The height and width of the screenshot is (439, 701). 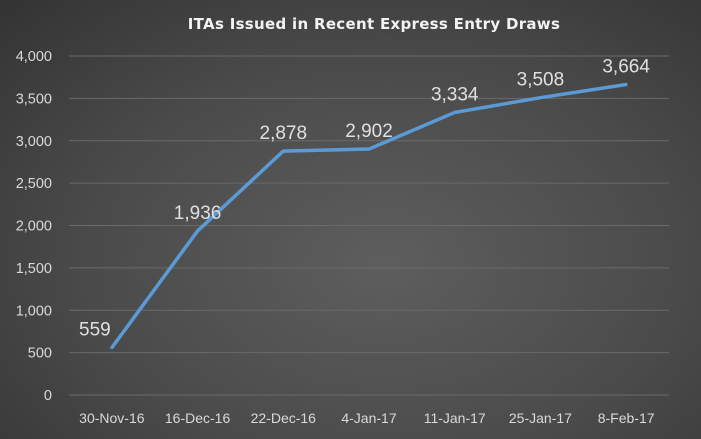 I want to click on x-tick-label: 30-Nov-16, so click(x=112, y=418).